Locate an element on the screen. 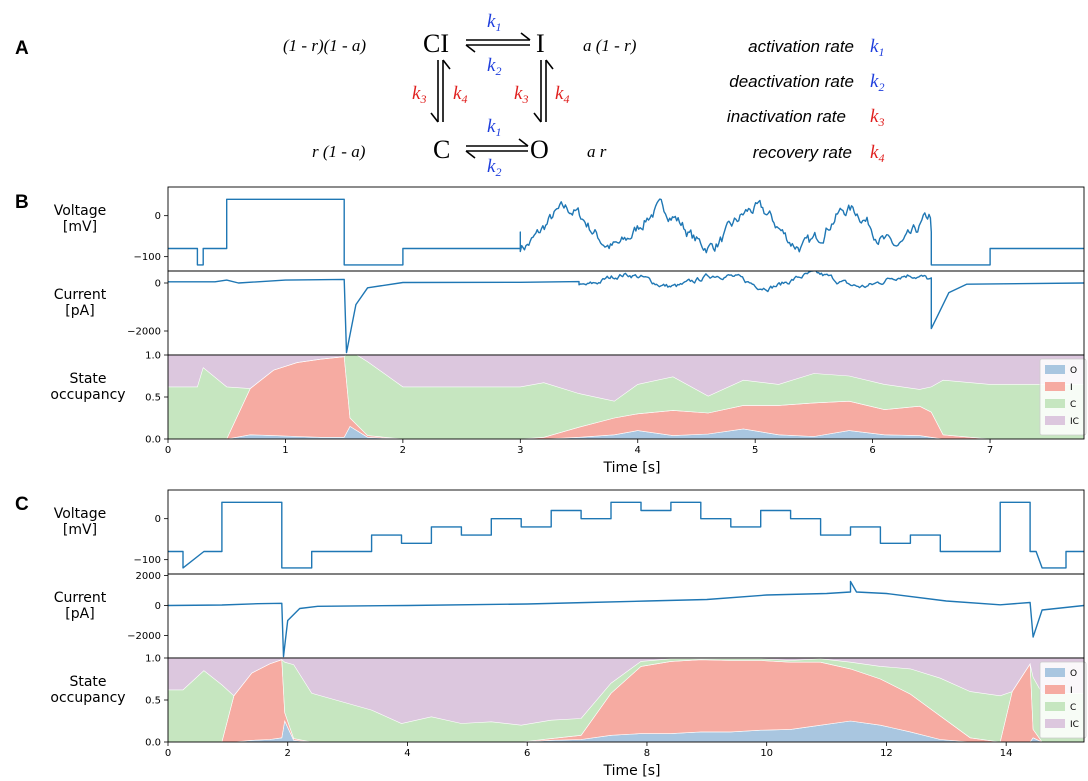  rate-legend-inactivation-symbol: k3 is located at coordinates (877, 117).